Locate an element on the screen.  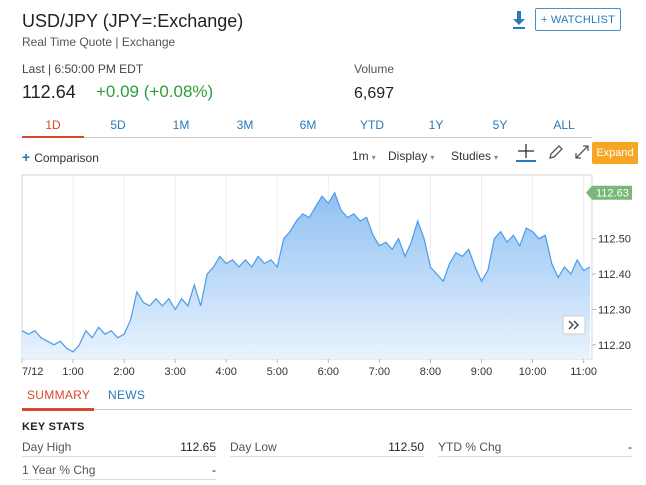
key-stats-title: KEY STATS is located at coordinates (53, 427).